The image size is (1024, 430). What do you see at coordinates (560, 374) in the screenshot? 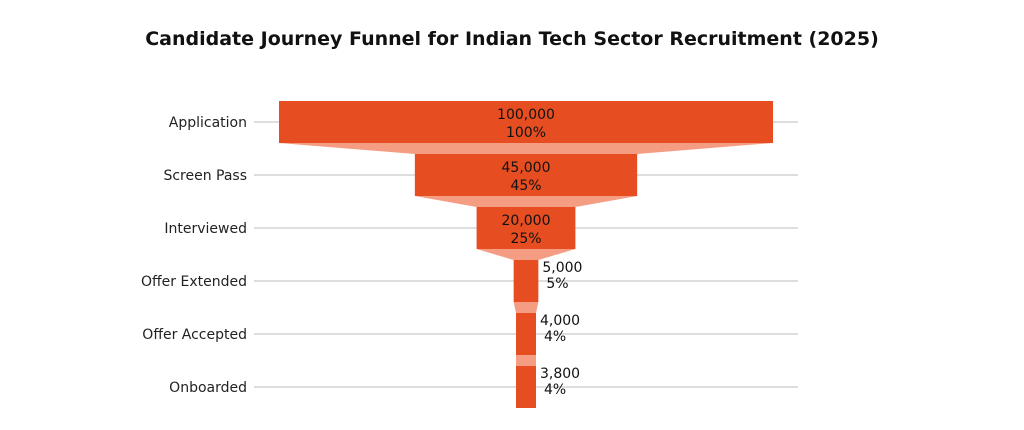
I see `value-label: 3,800` at bounding box center [560, 374].